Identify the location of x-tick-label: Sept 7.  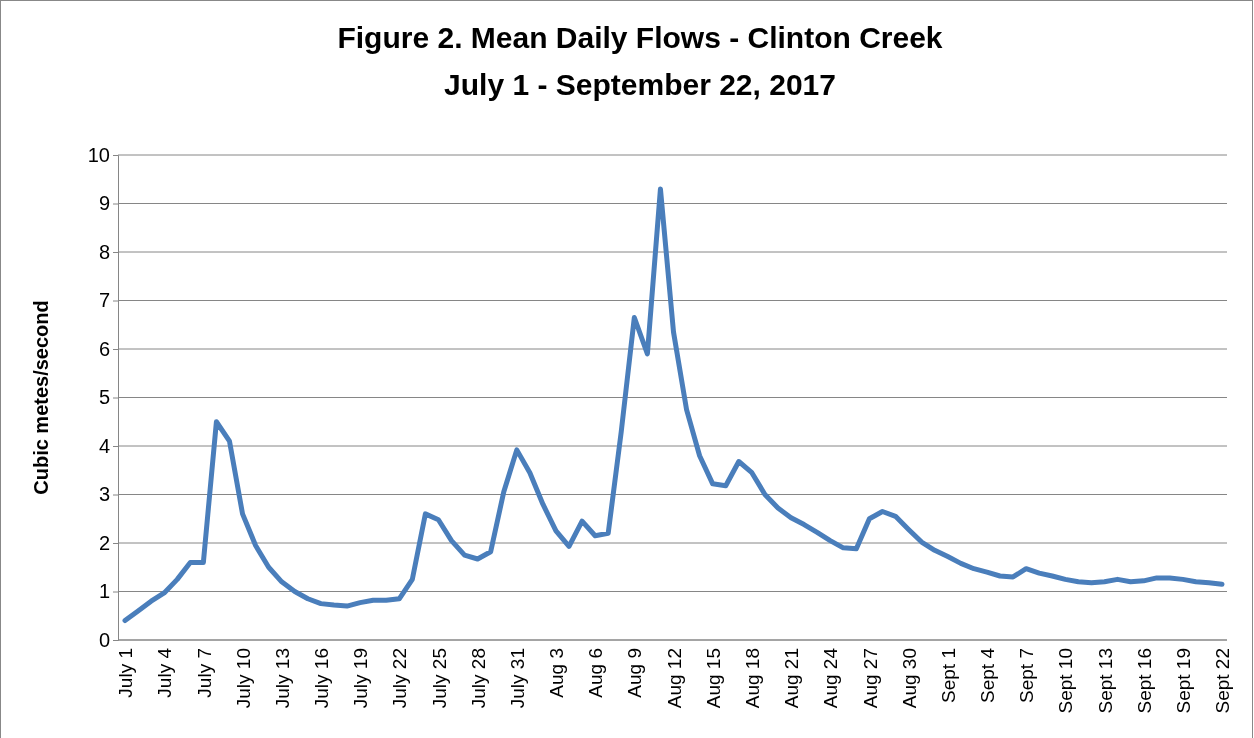
(1027, 675).